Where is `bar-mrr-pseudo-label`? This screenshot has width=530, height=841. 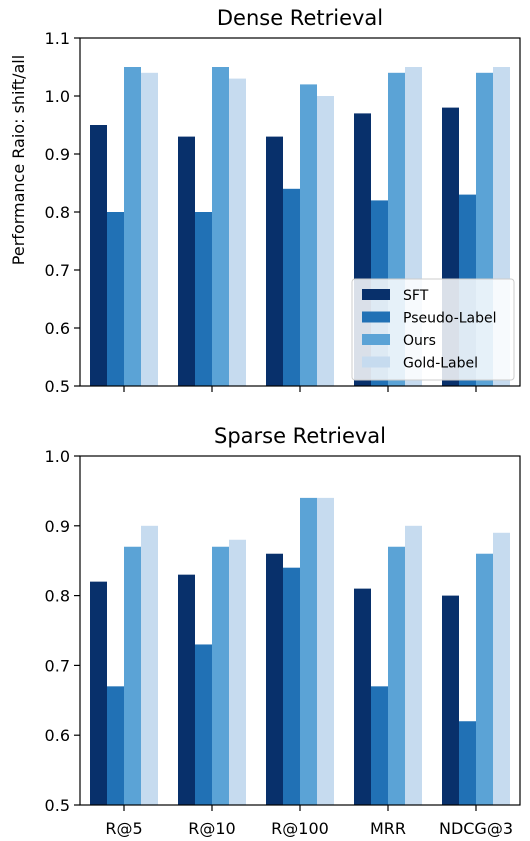
bar-mrr-pseudo-label is located at coordinates (379, 745).